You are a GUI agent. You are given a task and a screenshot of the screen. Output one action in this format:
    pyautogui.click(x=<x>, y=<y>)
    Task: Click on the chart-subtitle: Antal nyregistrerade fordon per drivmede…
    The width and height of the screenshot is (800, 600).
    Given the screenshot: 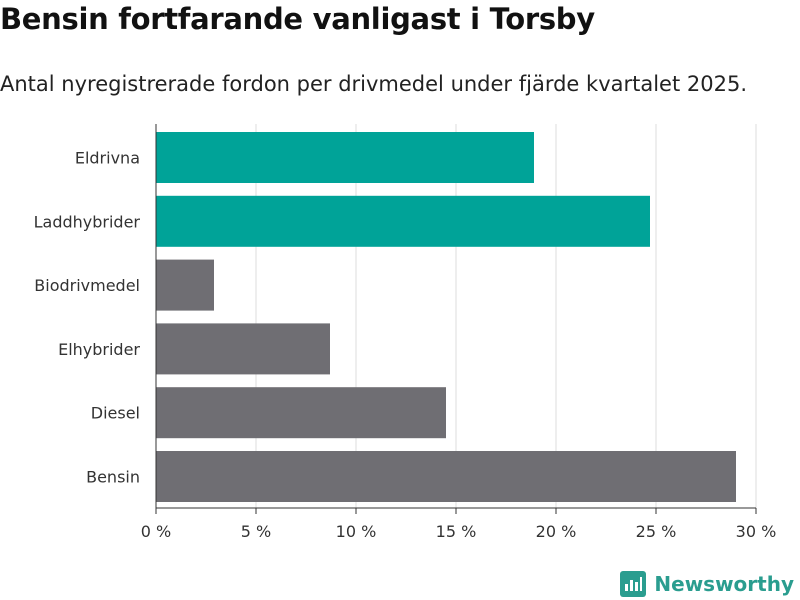 What is the action you would take?
    pyautogui.click(x=374, y=84)
    